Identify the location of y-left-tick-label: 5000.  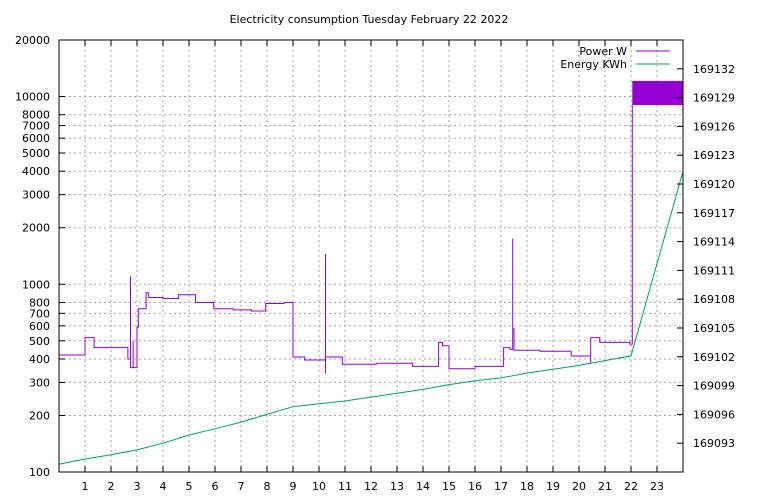
(36, 153).